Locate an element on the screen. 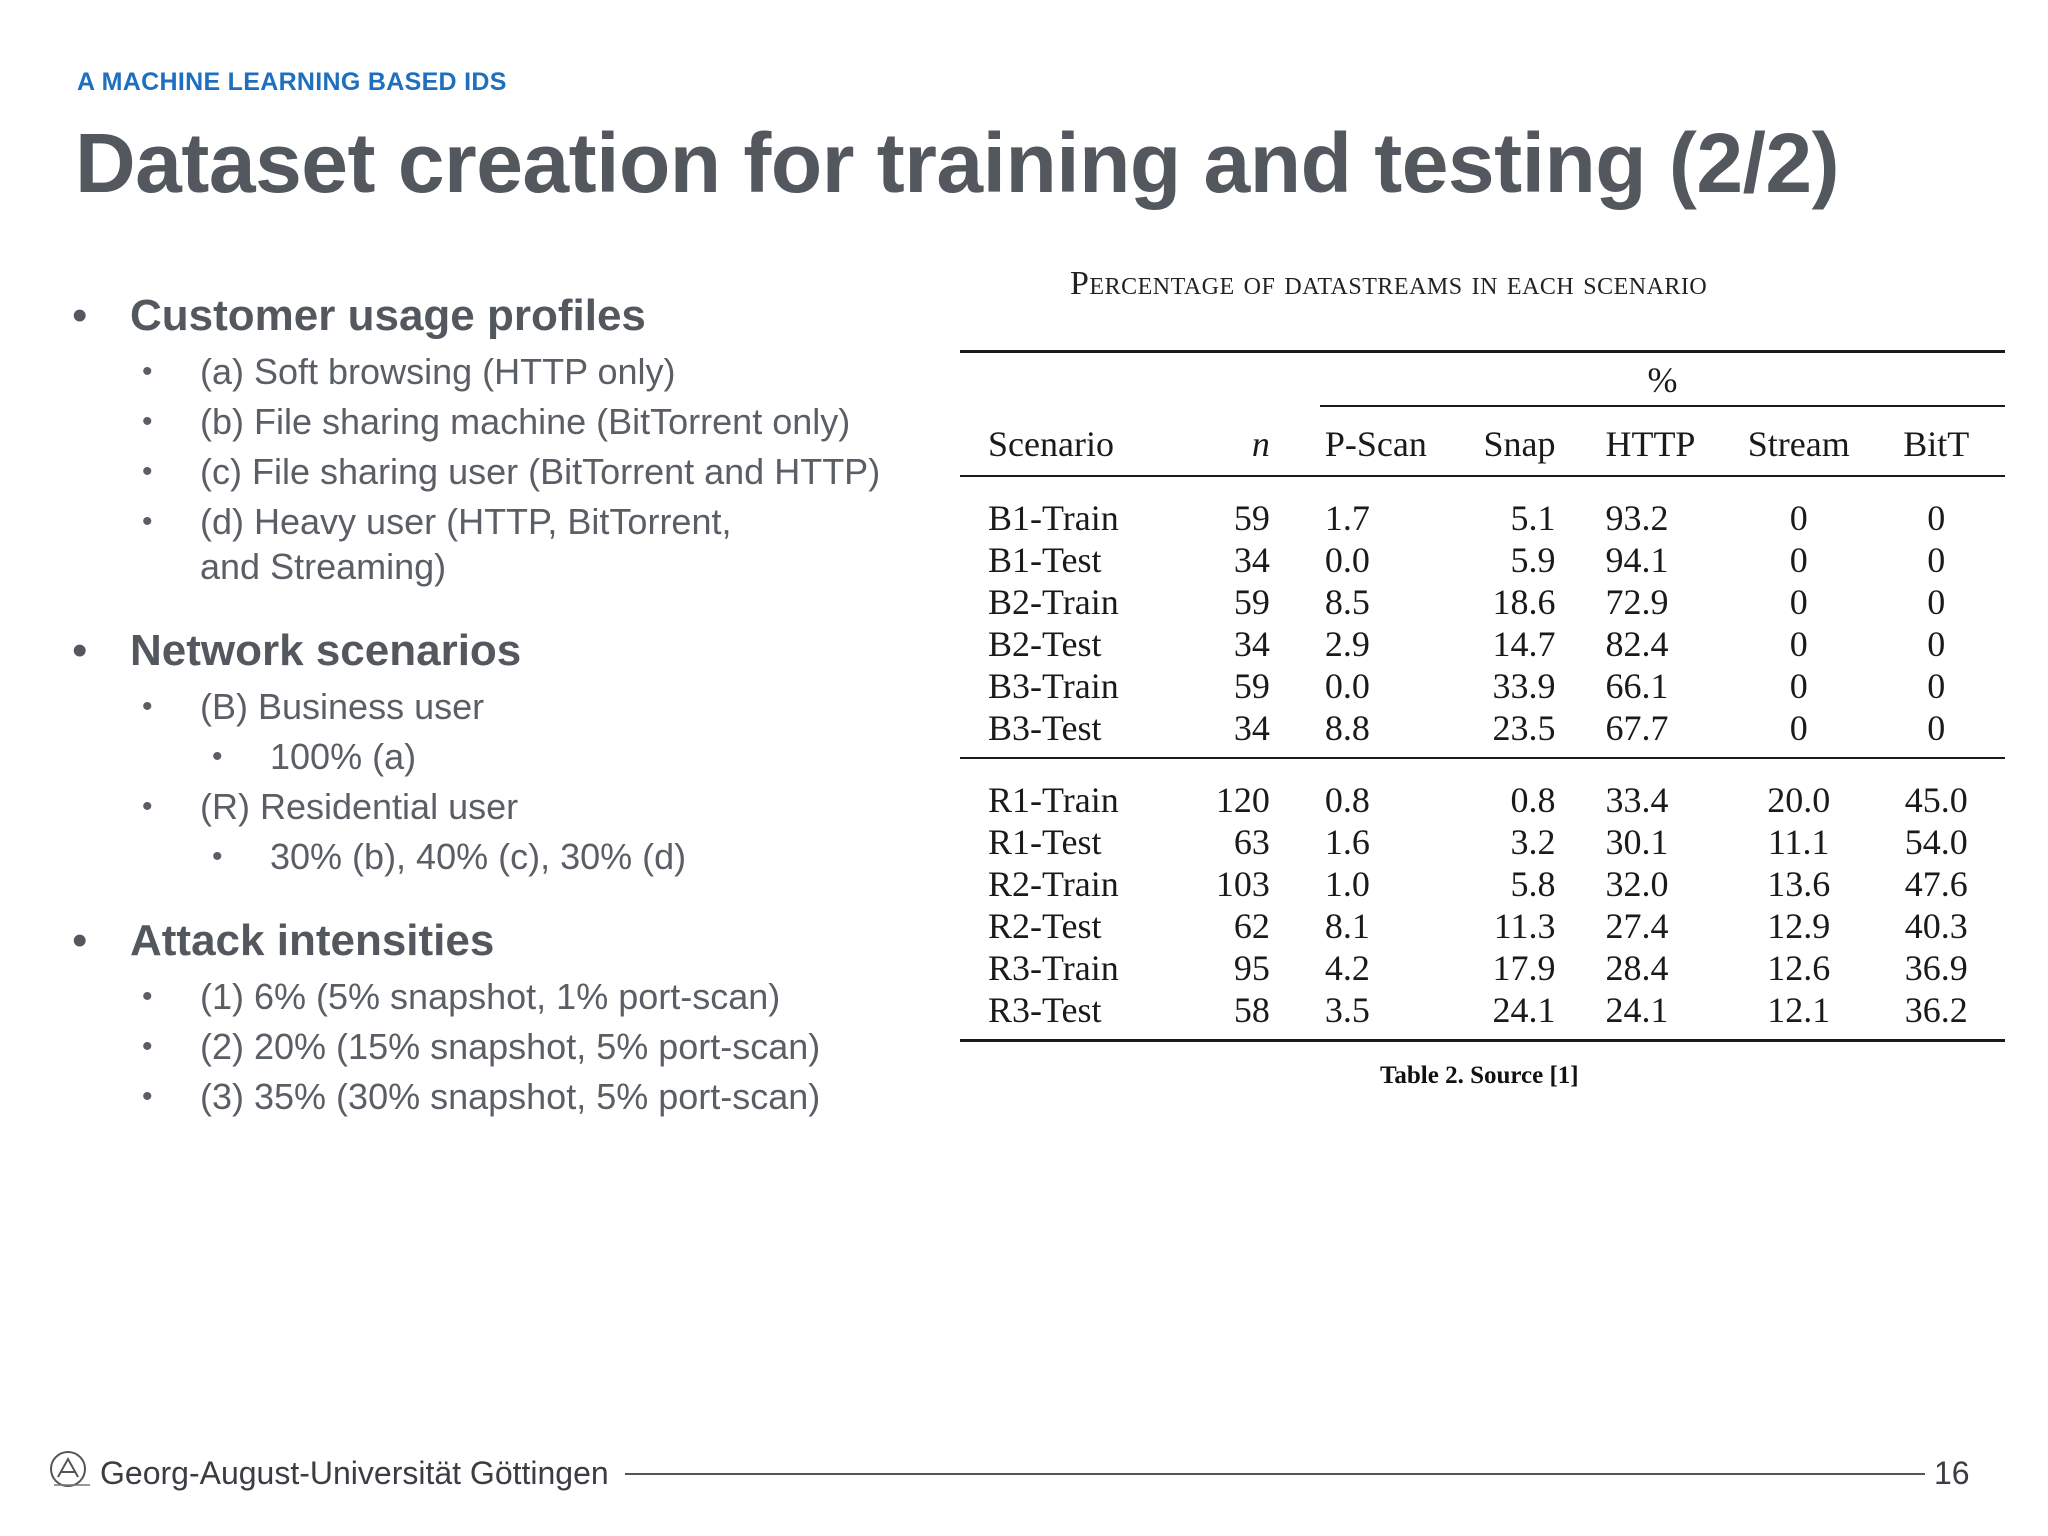 The width and height of the screenshot is (2048, 1536). cell-http: 30.1 is located at coordinates (1637, 842).